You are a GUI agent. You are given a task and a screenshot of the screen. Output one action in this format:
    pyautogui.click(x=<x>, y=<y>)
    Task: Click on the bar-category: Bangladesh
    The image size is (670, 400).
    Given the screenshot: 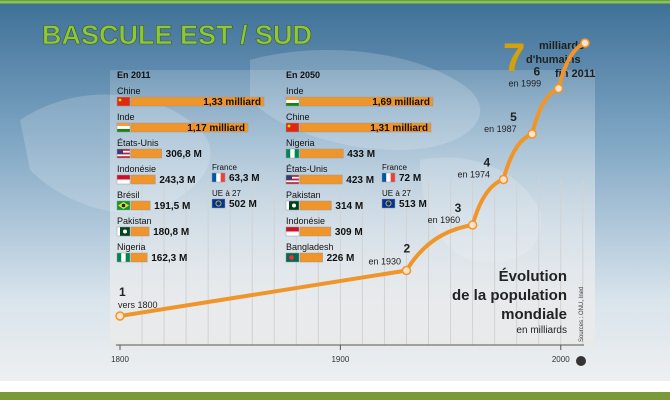 What is the action you would take?
    pyautogui.click(x=310, y=247)
    